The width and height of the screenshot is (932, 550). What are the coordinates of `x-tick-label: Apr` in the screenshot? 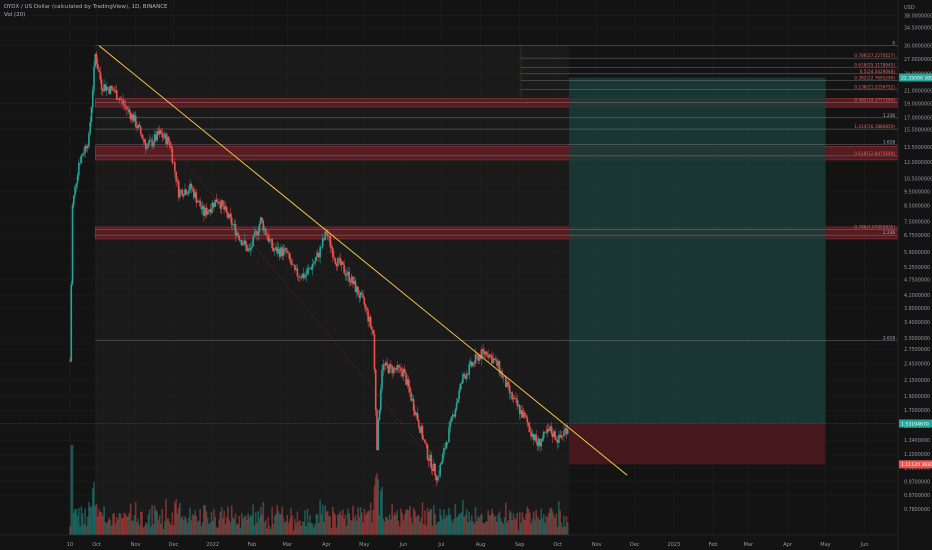 It's located at (327, 545).